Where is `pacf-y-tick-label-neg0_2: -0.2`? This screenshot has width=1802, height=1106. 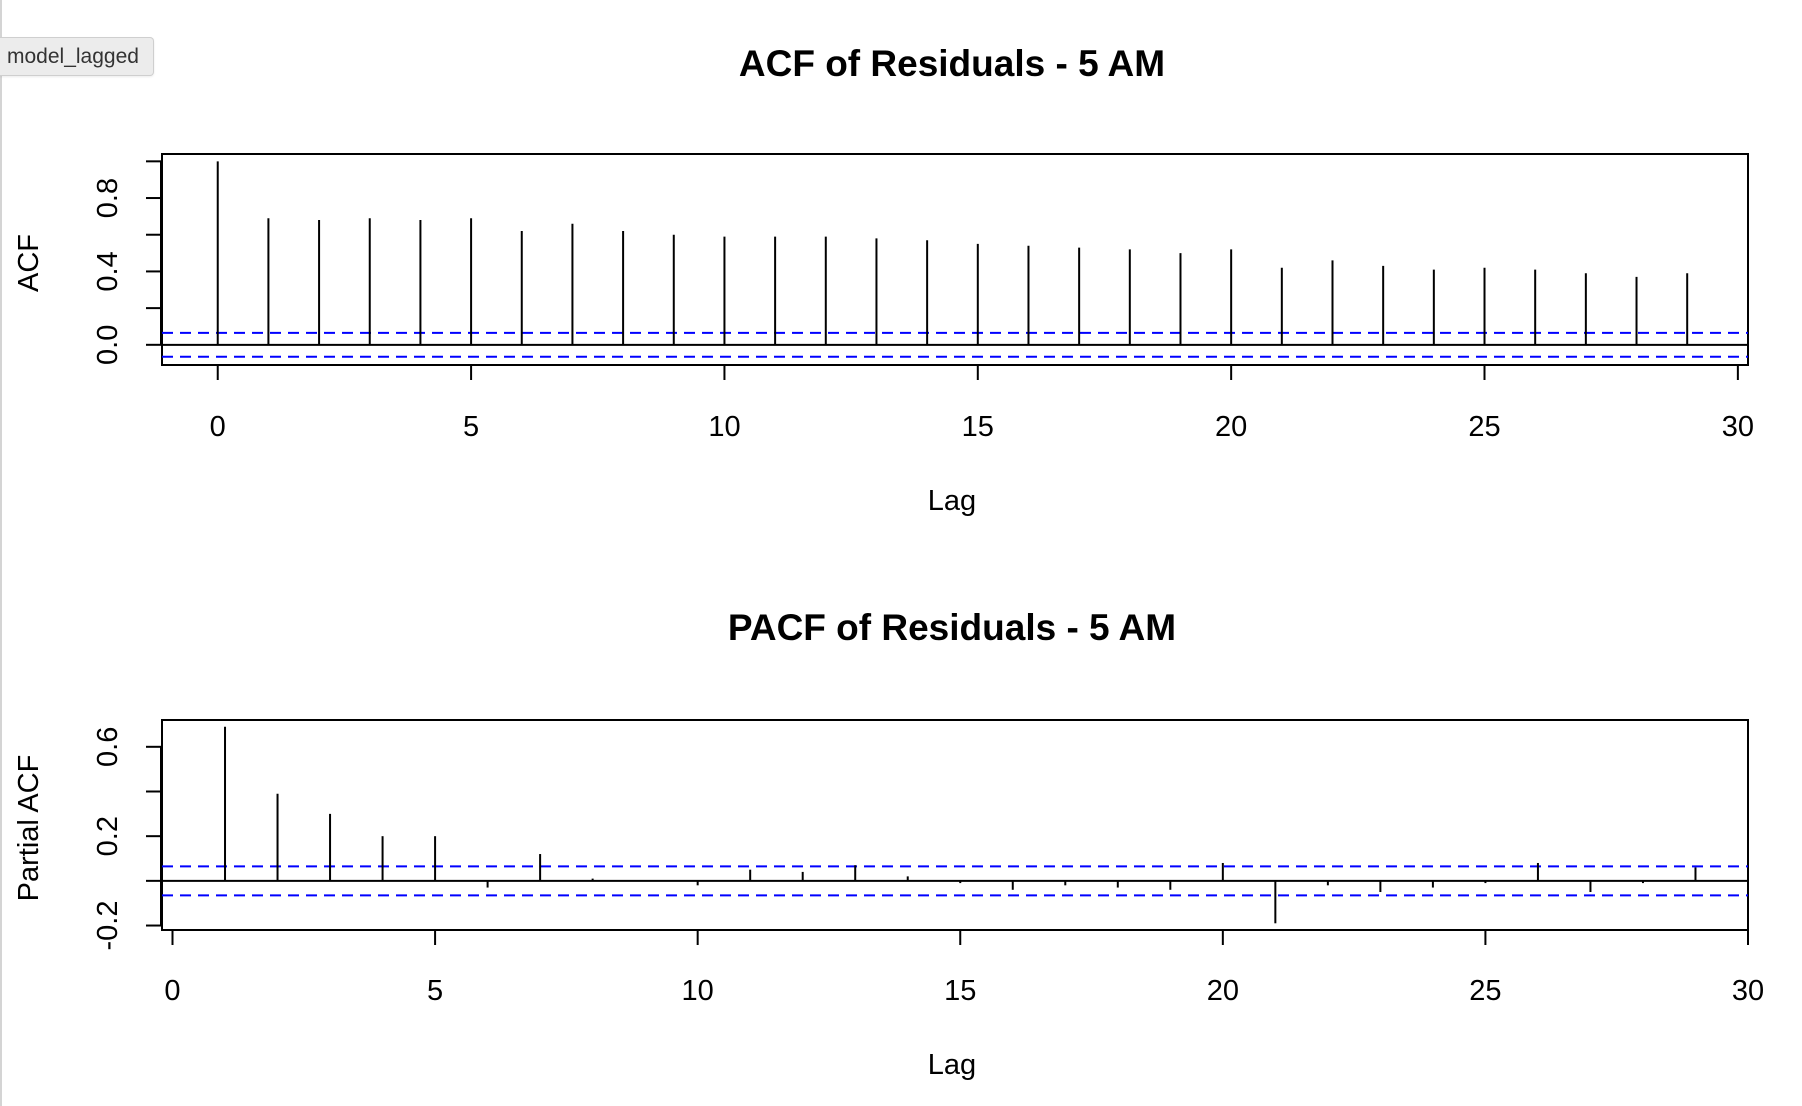
pacf-y-tick-label-neg0_2: -0.2 is located at coordinates (108, 926).